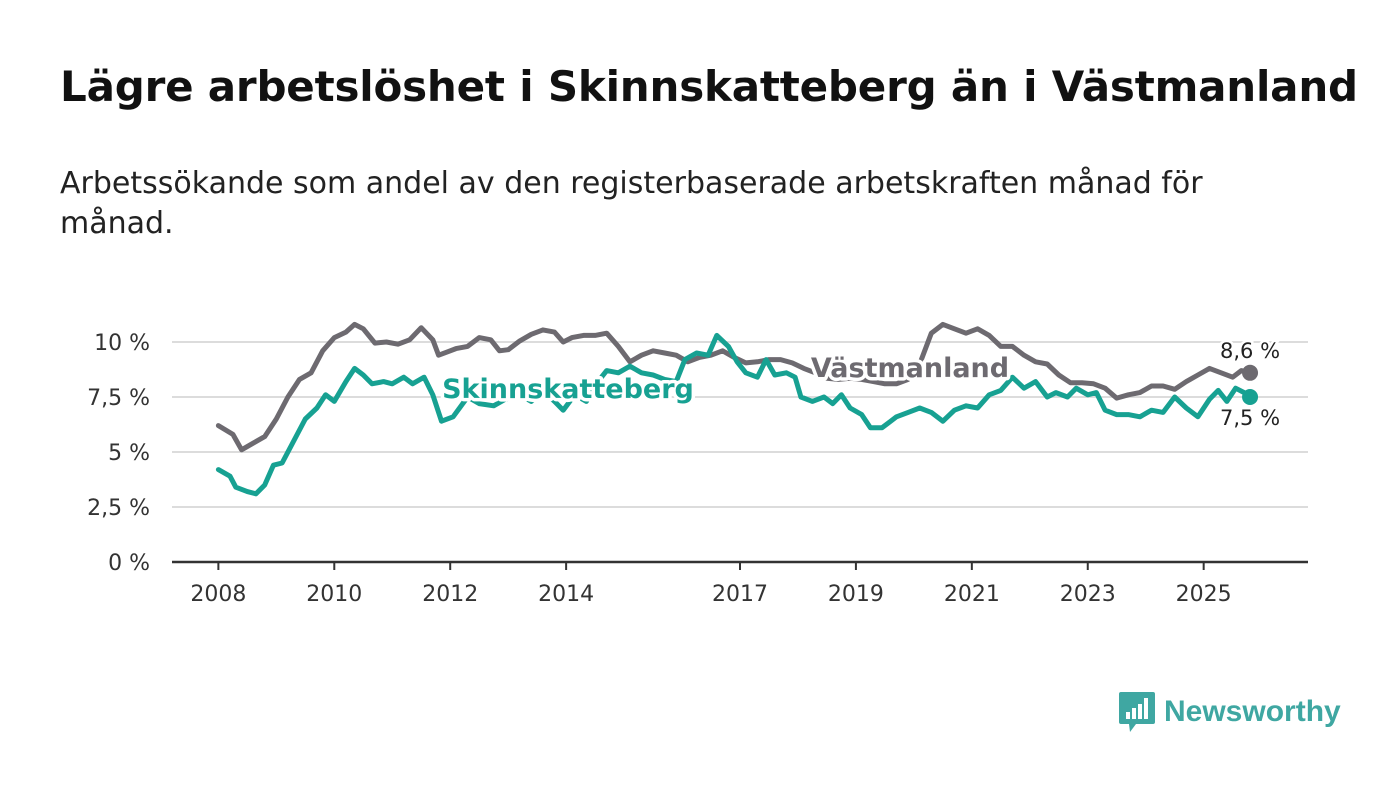 The height and width of the screenshot is (794, 1400). I want to click on x-tick-label: 2010, so click(334, 594).